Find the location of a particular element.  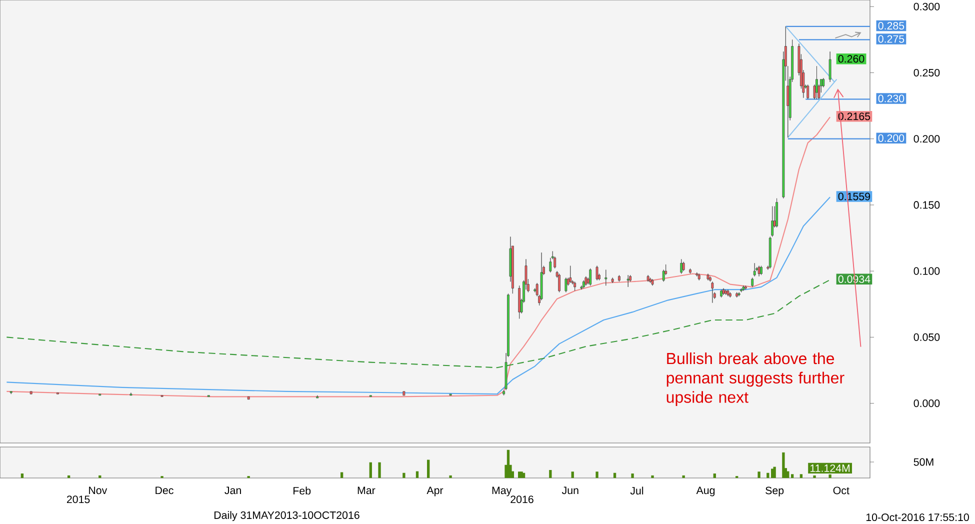

y-tick-label: 0.200 is located at coordinates (927, 139).